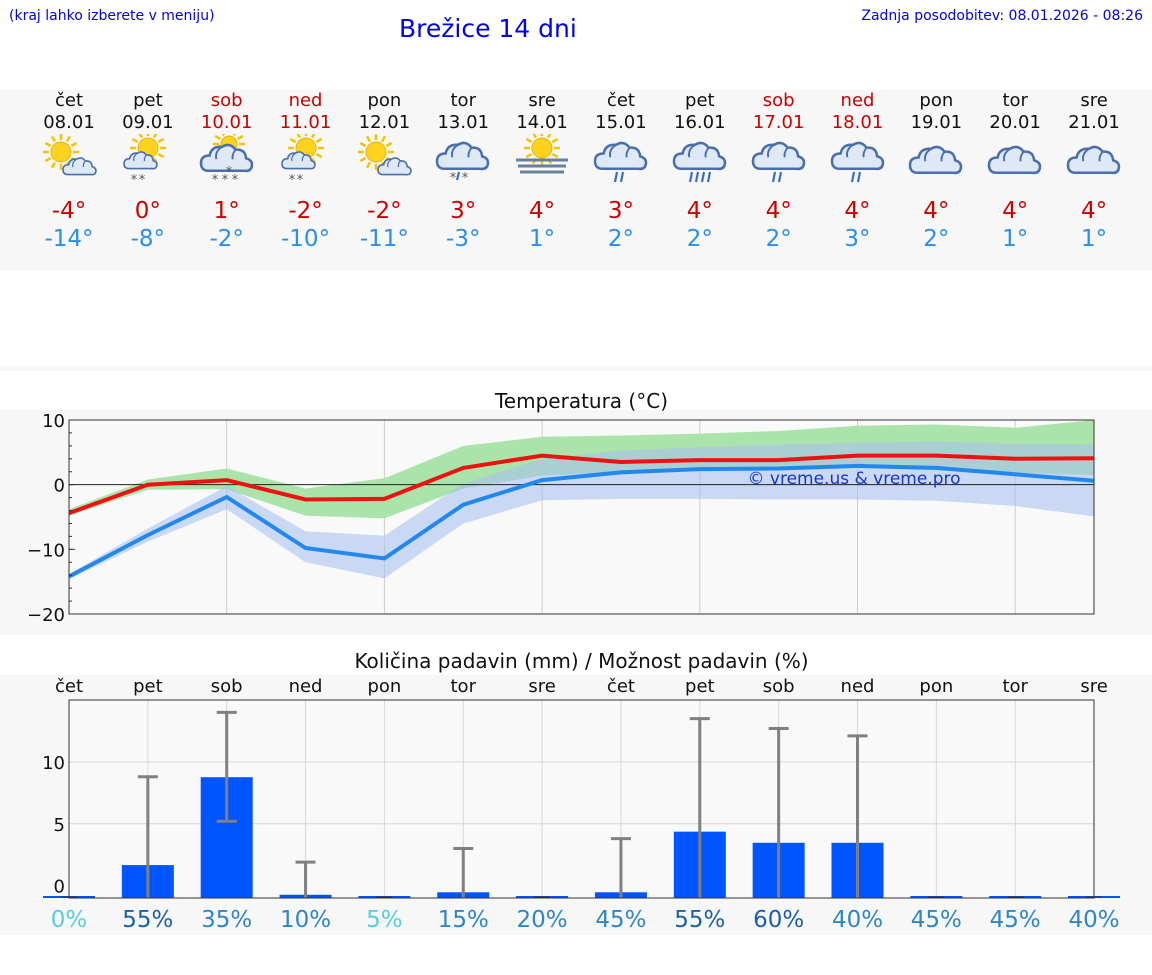  I want to click on temp-min: 1°, so click(542, 239).